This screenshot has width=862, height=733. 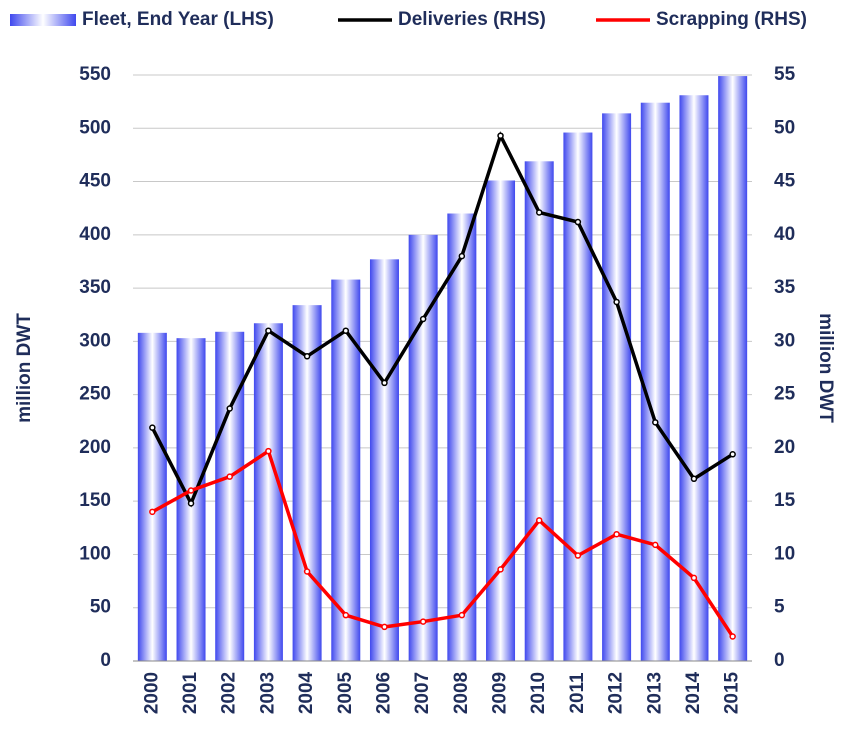 What do you see at coordinates (784, 127) in the screenshot?
I see `y2-tick-label: 50` at bounding box center [784, 127].